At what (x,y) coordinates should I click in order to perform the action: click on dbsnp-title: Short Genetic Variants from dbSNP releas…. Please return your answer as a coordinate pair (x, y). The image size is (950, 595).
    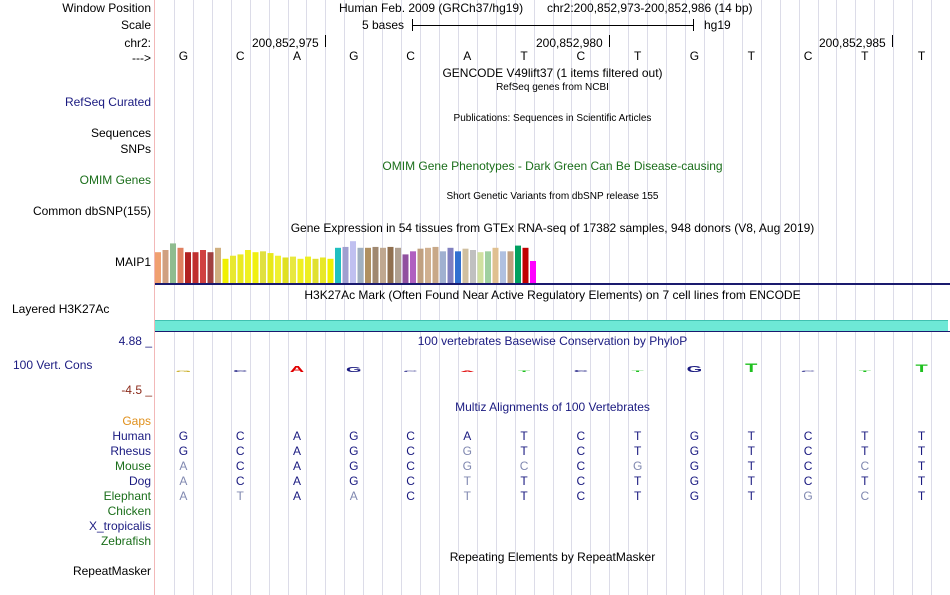
    Looking at the image, I should click on (552, 196).